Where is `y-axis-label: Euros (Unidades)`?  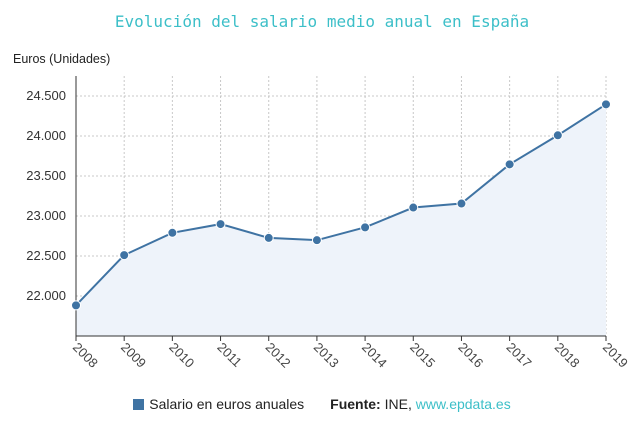 y-axis-label: Euros (Unidades) is located at coordinates (62, 59).